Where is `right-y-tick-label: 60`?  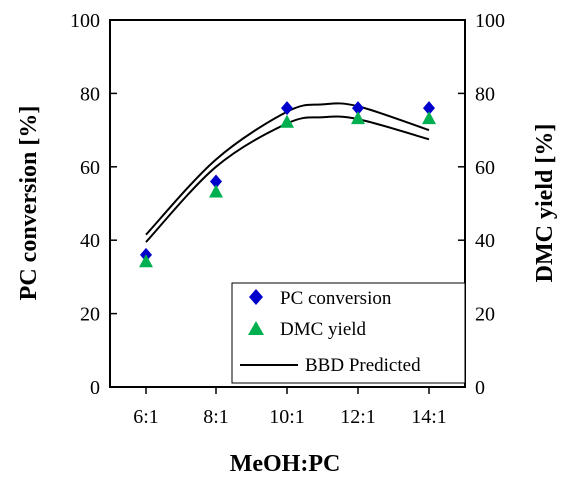
right-y-tick-label: 60 is located at coordinates (485, 168).